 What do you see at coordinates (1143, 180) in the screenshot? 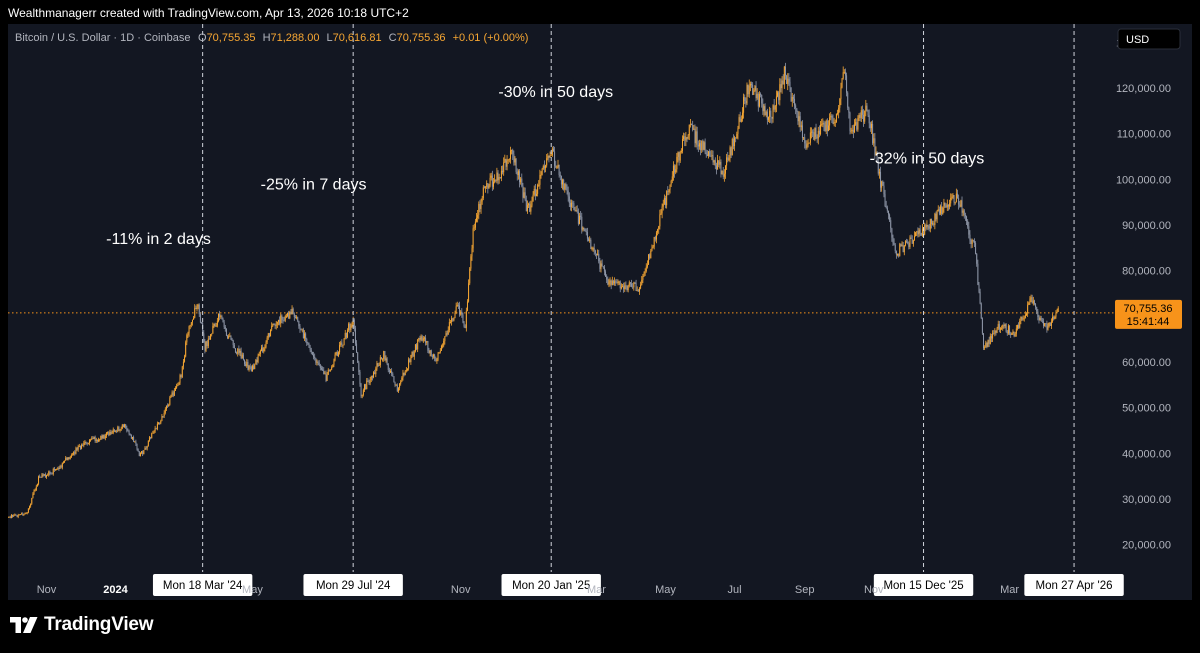
I see `y-tick-label: 100,000.00` at bounding box center [1143, 180].